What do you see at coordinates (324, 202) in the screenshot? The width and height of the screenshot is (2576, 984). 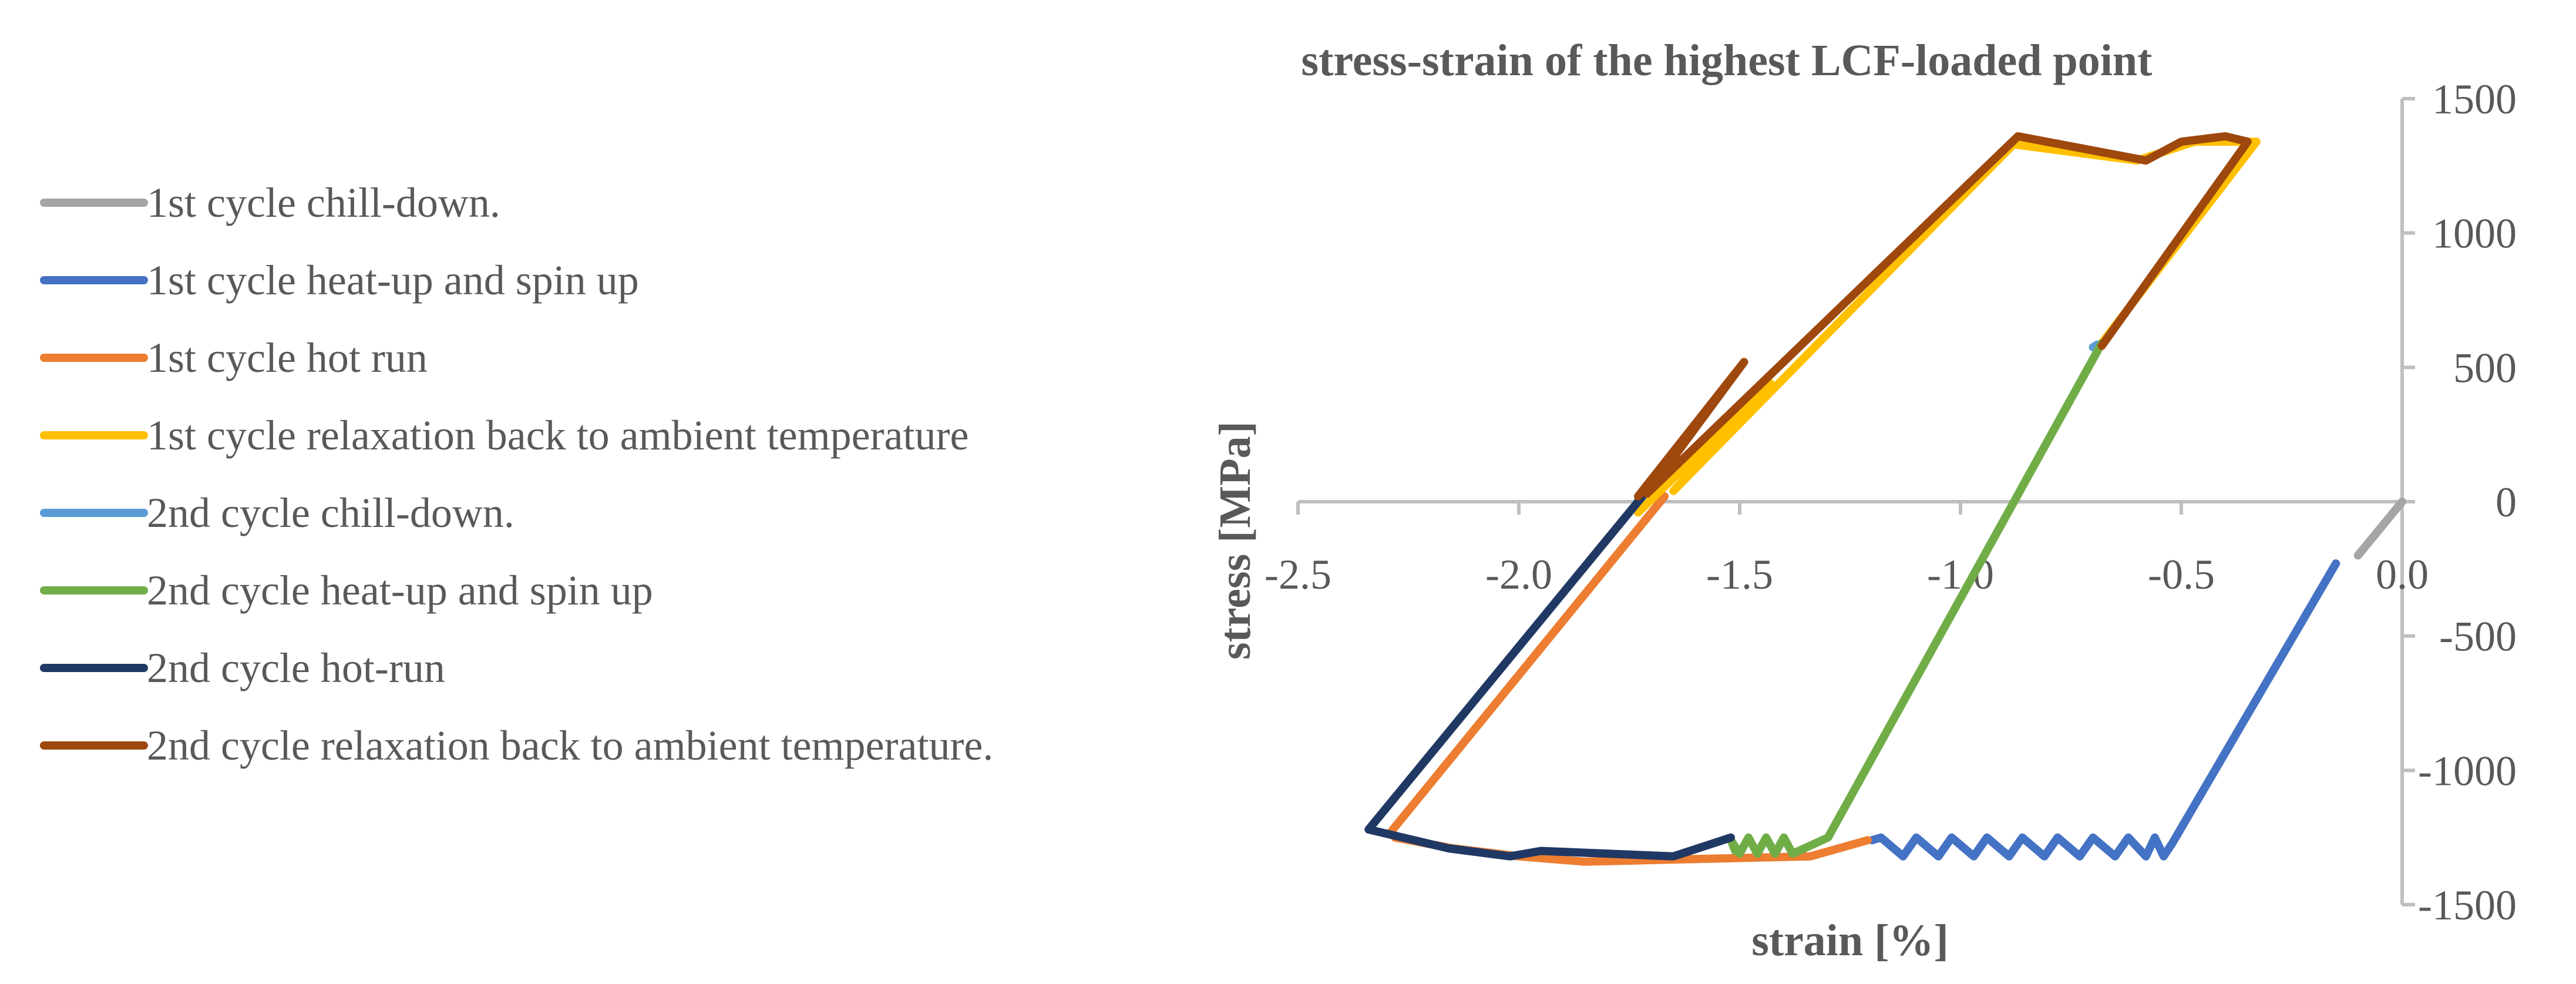 I see `legend-label: 1st cycle chill-down.` at bounding box center [324, 202].